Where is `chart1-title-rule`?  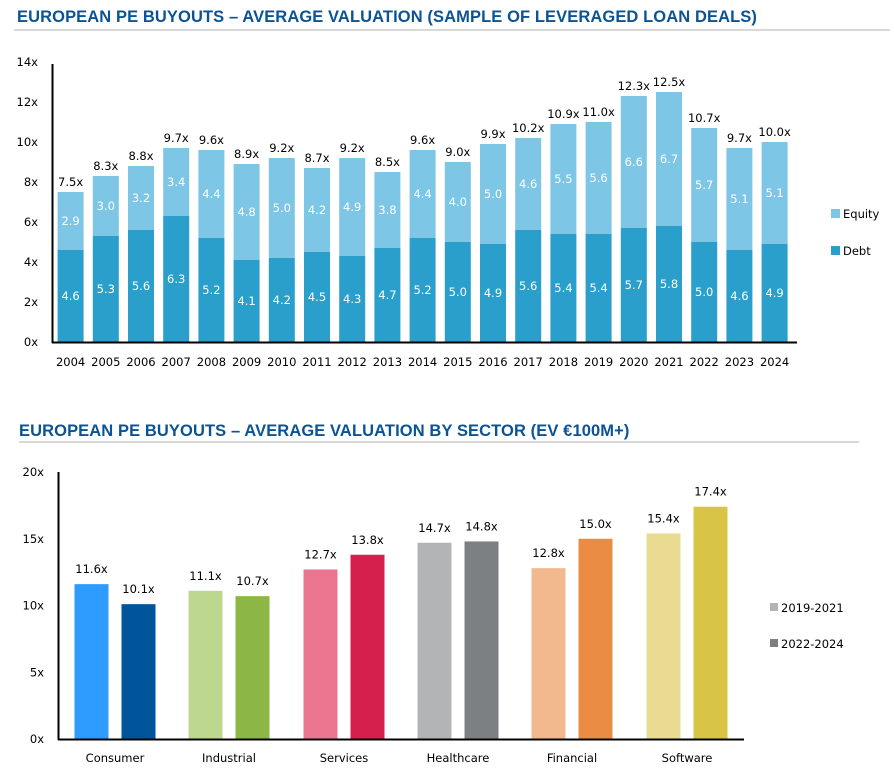
chart1-title-rule is located at coordinates (452, 30).